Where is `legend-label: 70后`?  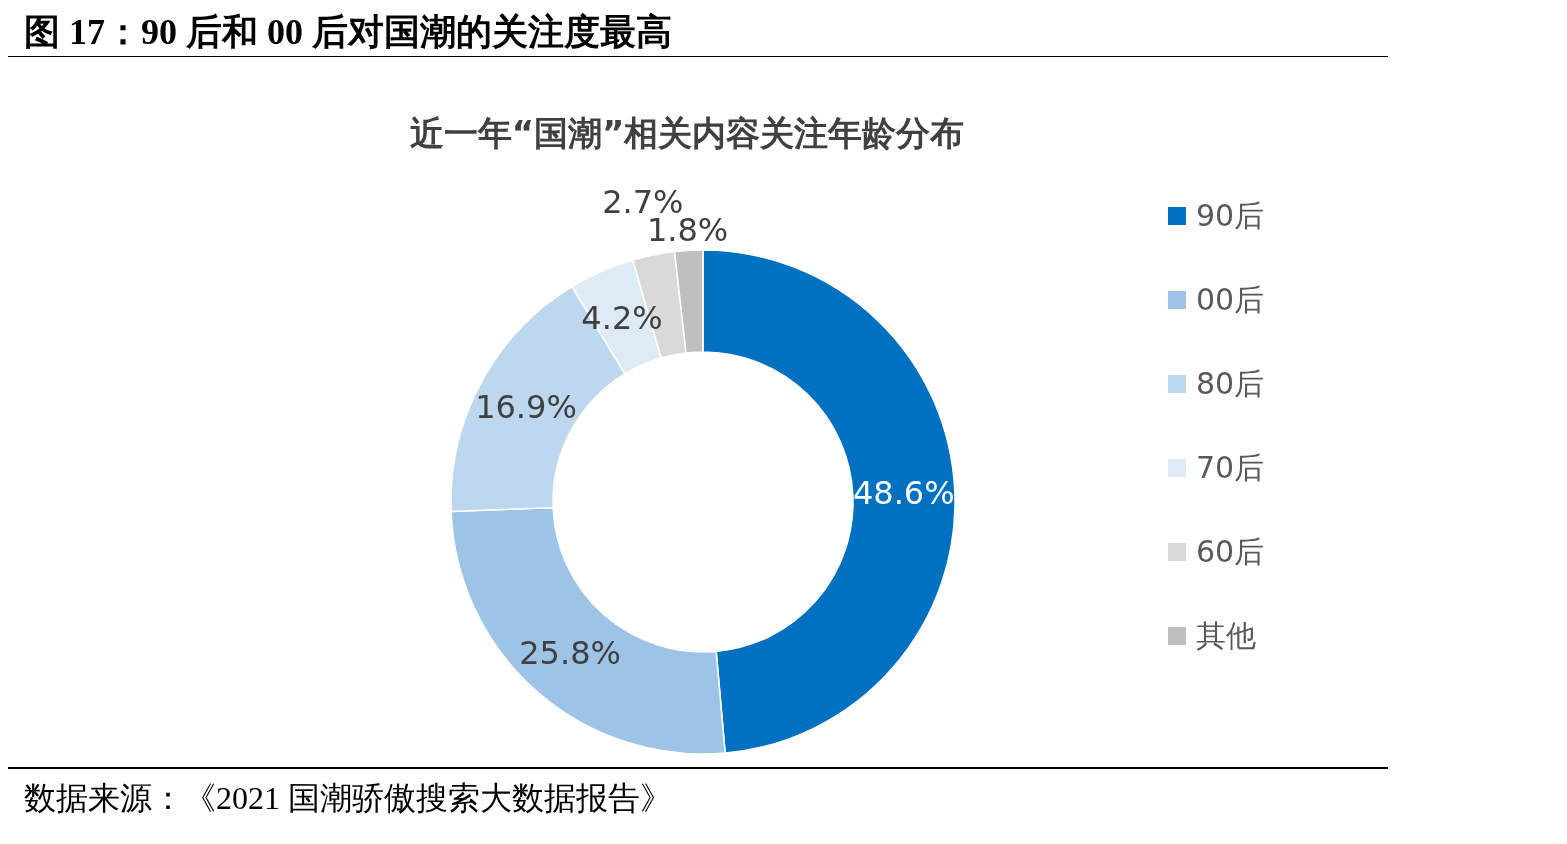 legend-label: 70后 is located at coordinates (1230, 468).